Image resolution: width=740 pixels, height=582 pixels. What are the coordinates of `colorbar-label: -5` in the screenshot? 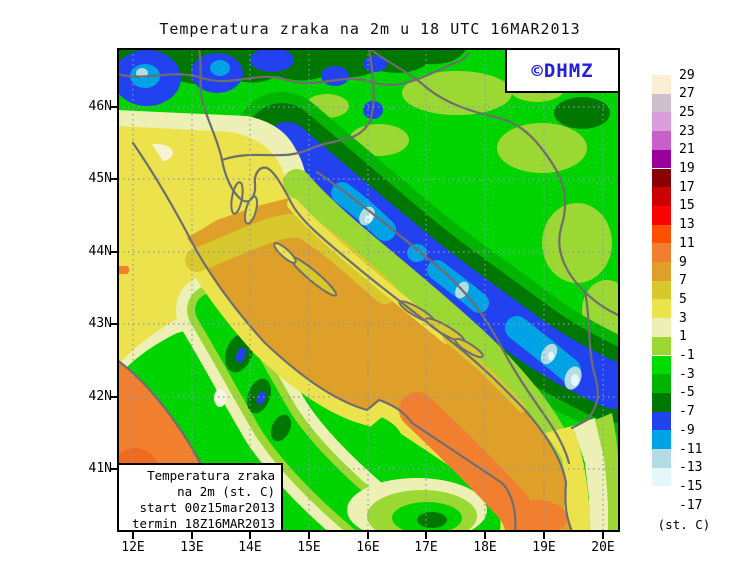 It's located at (687, 393).